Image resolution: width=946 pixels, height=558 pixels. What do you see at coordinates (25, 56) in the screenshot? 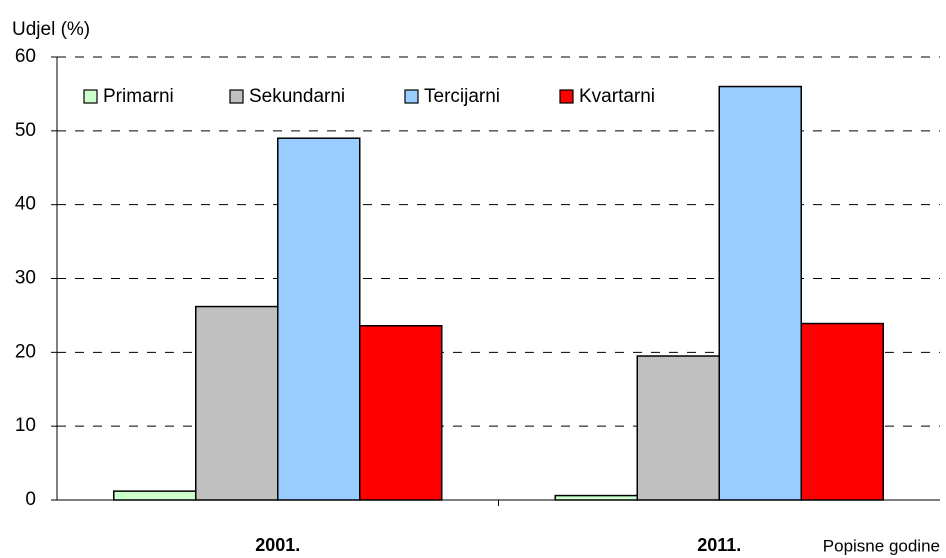
I see `y-tick-label: 60` at bounding box center [25, 56].